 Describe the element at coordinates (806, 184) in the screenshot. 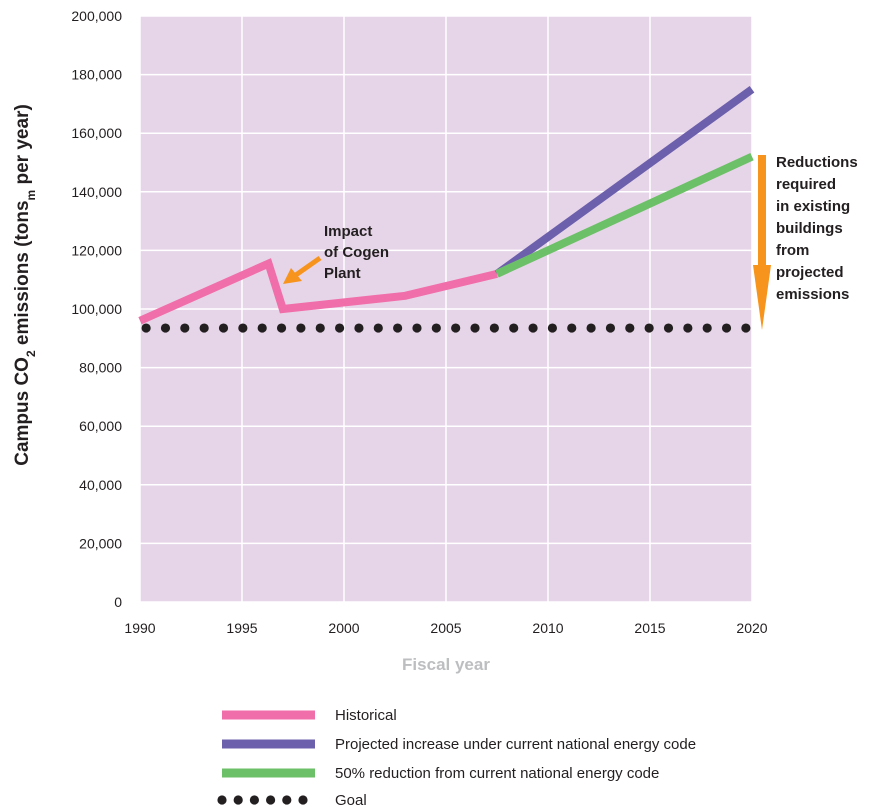

I see `annotation-line: required` at that location.